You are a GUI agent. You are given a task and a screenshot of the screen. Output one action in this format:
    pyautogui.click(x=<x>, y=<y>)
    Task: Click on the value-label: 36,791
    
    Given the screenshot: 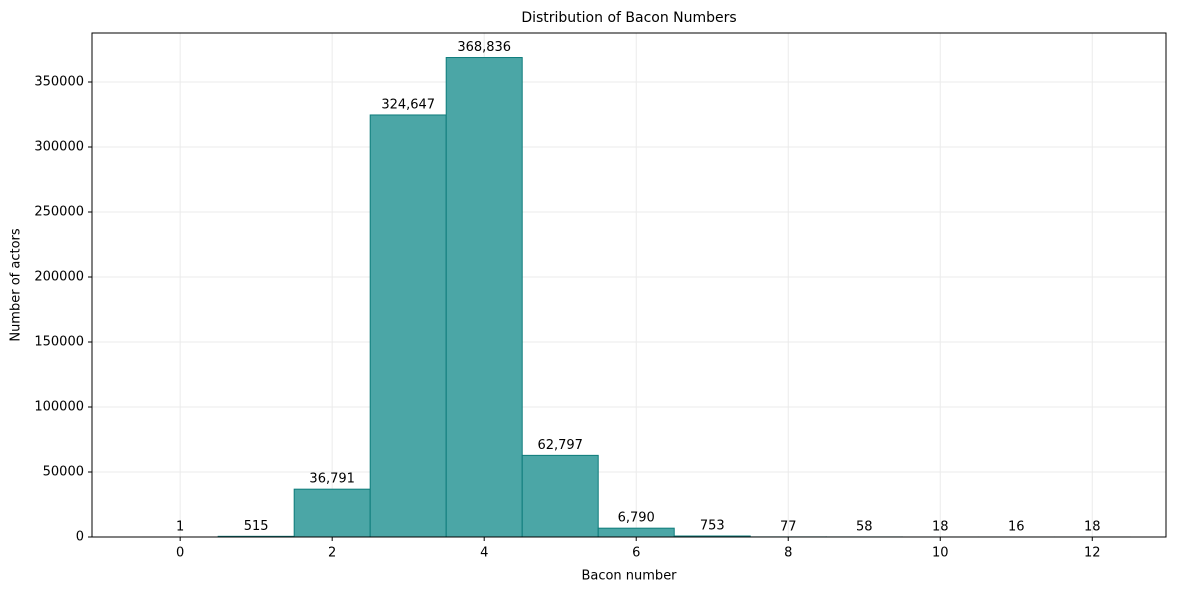 What is the action you would take?
    pyautogui.click(x=332, y=479)
    